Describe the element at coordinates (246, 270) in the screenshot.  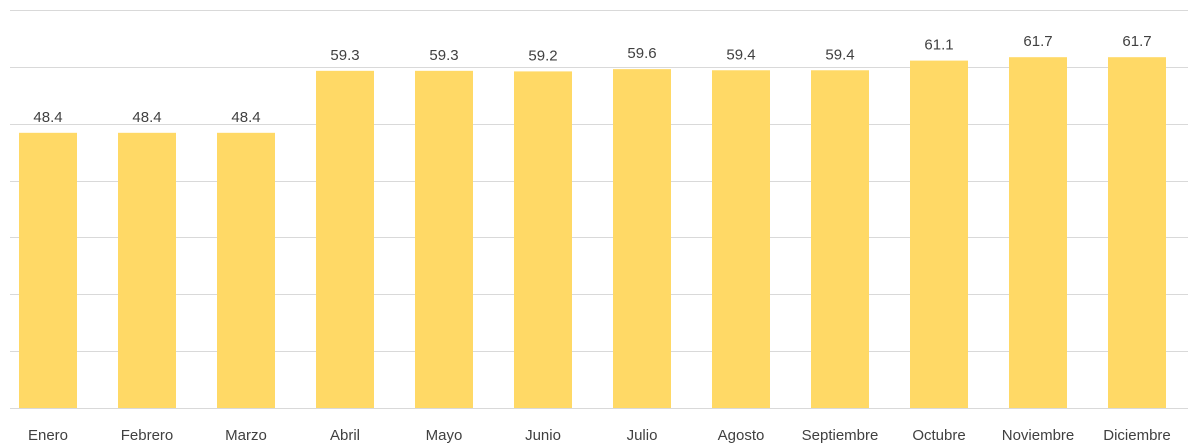
I see `bar-marzo` at that location.